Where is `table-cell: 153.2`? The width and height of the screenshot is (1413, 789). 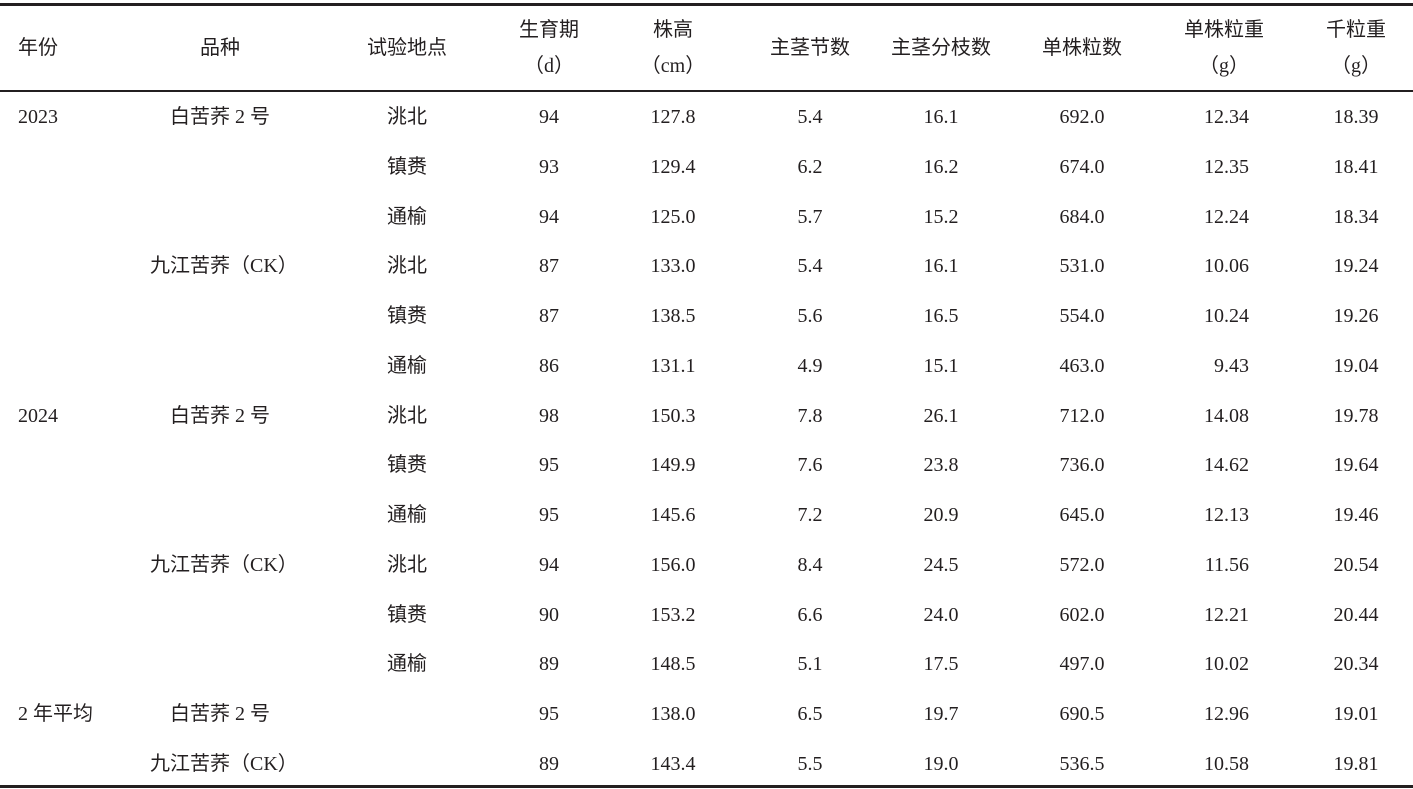 table-cell: 153.2 is located at coordinates (673, 614).